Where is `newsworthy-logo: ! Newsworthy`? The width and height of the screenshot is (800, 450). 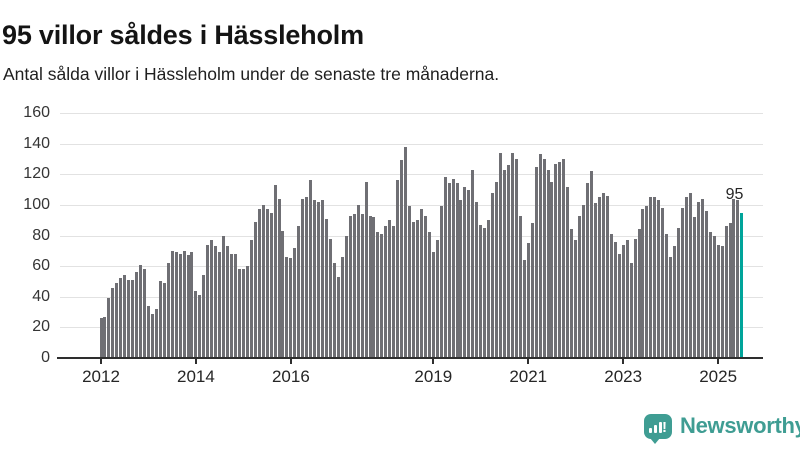
newsworthy-logo: ! Newsworthy is located at coordinates (722, 428).